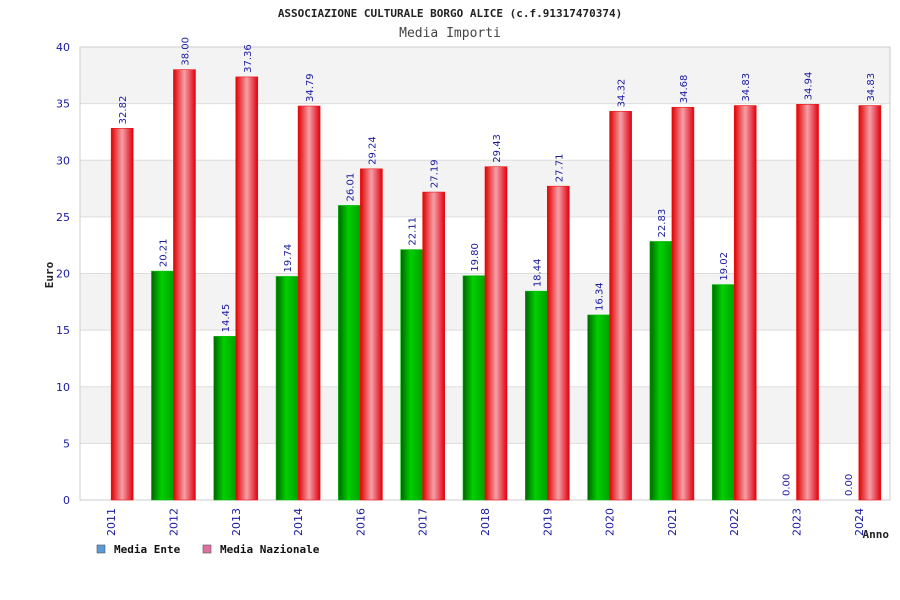  Describe the element at coordinates (248, 58) in the screenshot. I see `value-label-media-nazionale-2013: 37.36` at that location.